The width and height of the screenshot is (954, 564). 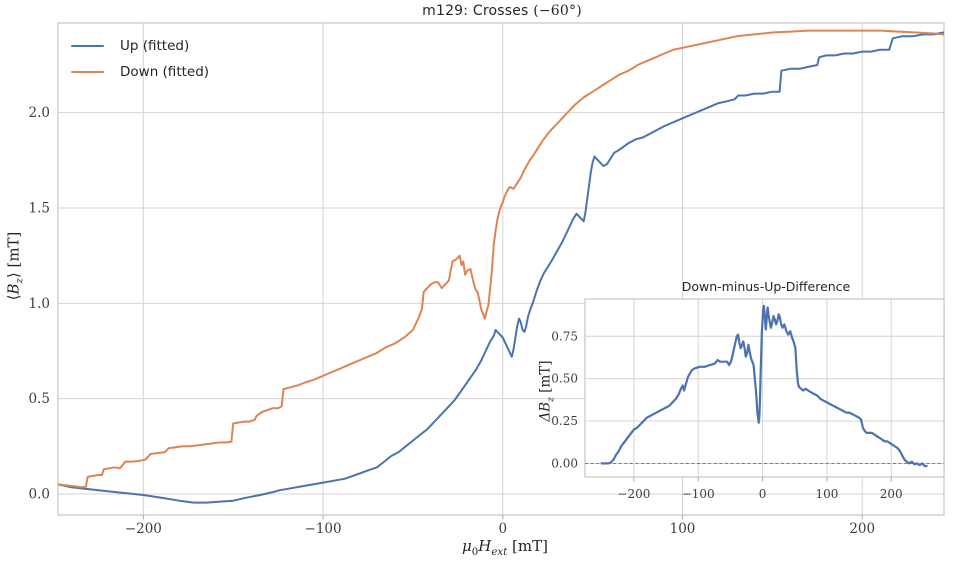 I want to click on axes-spine, so click(x=764, y=388).